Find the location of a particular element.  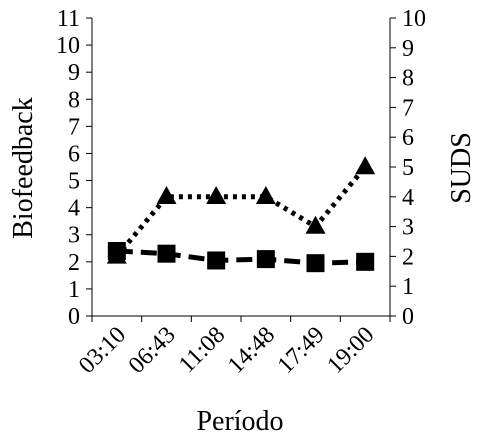

y2-tick-label: 3 is located at coordinates (408, 228).